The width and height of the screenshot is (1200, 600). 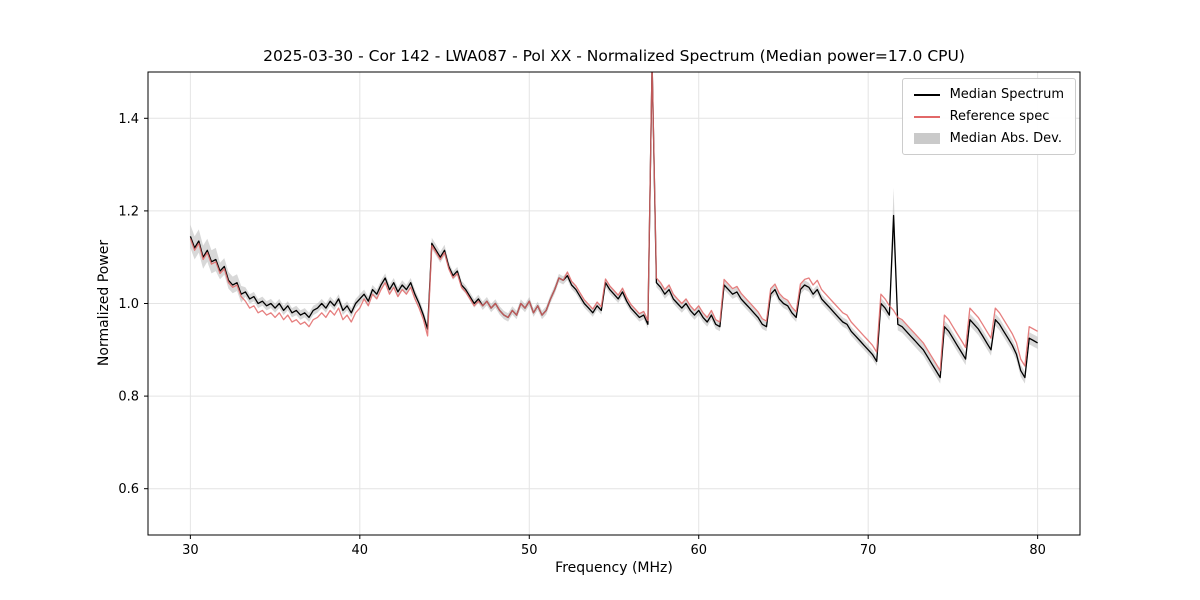 I want to click on legend-item: Reference spec, so click(x=988, y=116).